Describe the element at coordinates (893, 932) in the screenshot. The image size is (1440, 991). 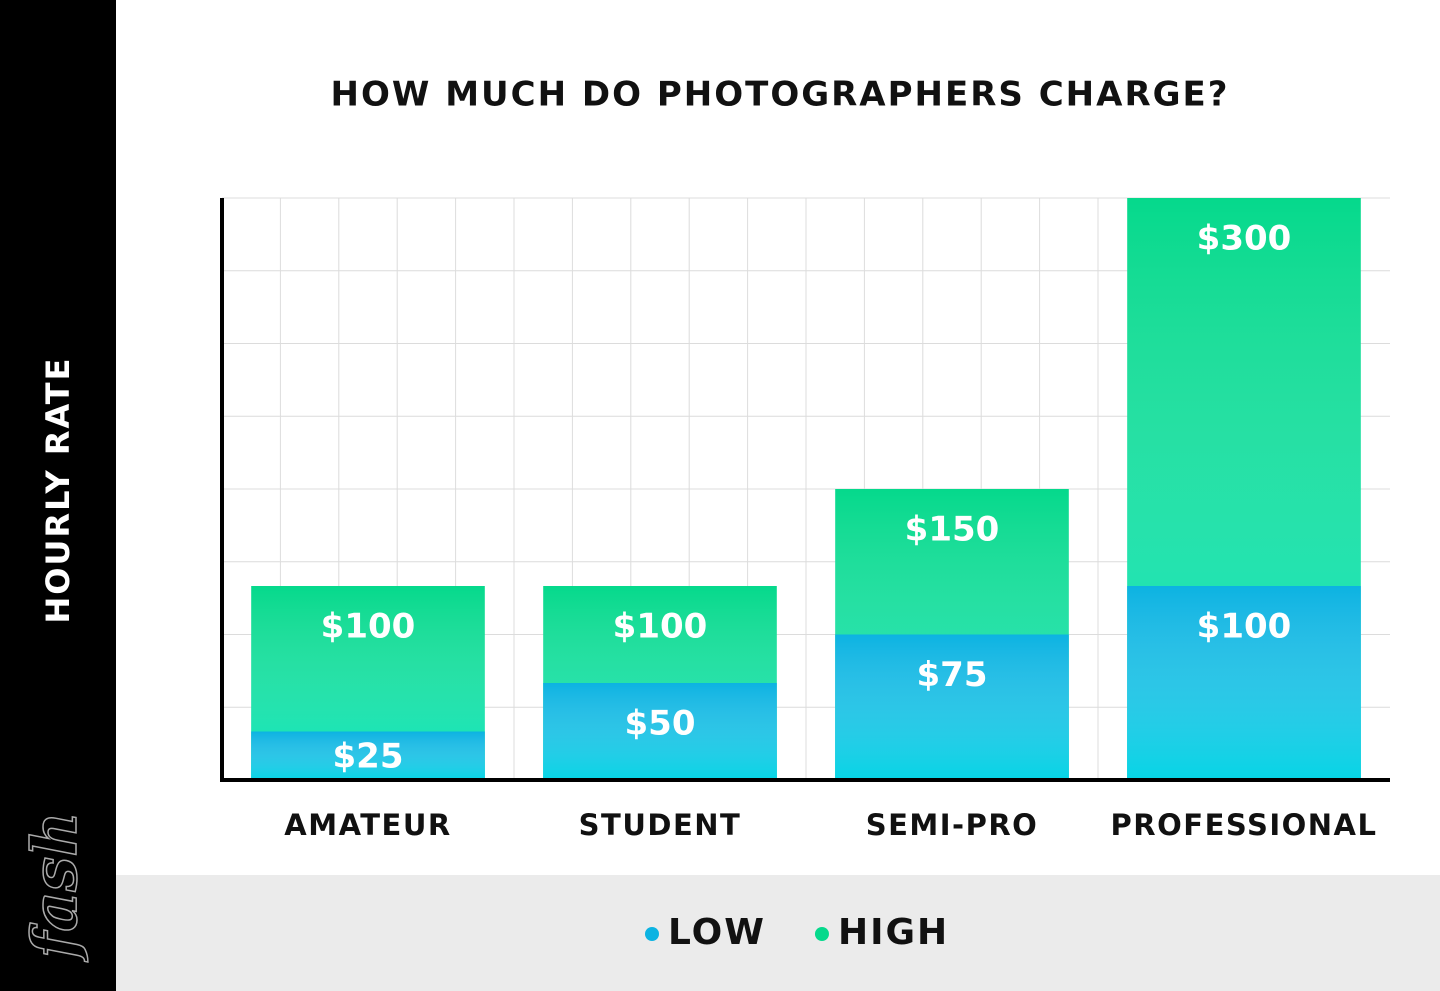
I see `legend-label: HIGH` at that location.